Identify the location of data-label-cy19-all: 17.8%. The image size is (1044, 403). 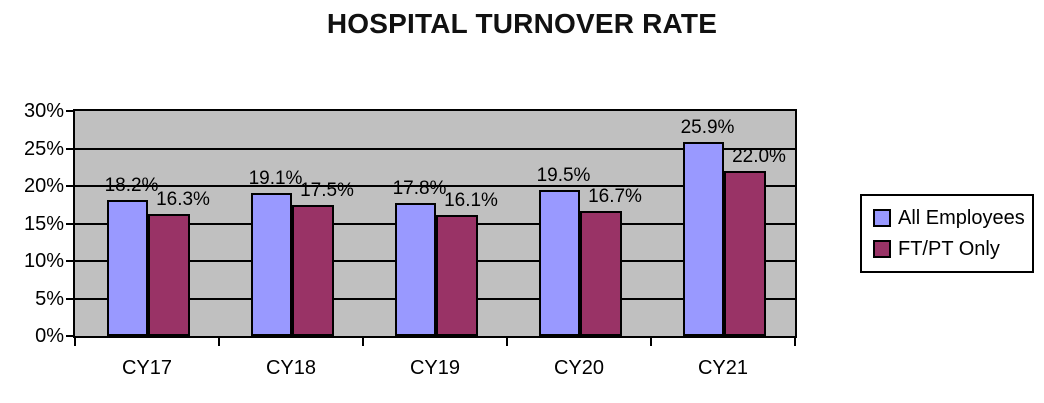
(419, 188).